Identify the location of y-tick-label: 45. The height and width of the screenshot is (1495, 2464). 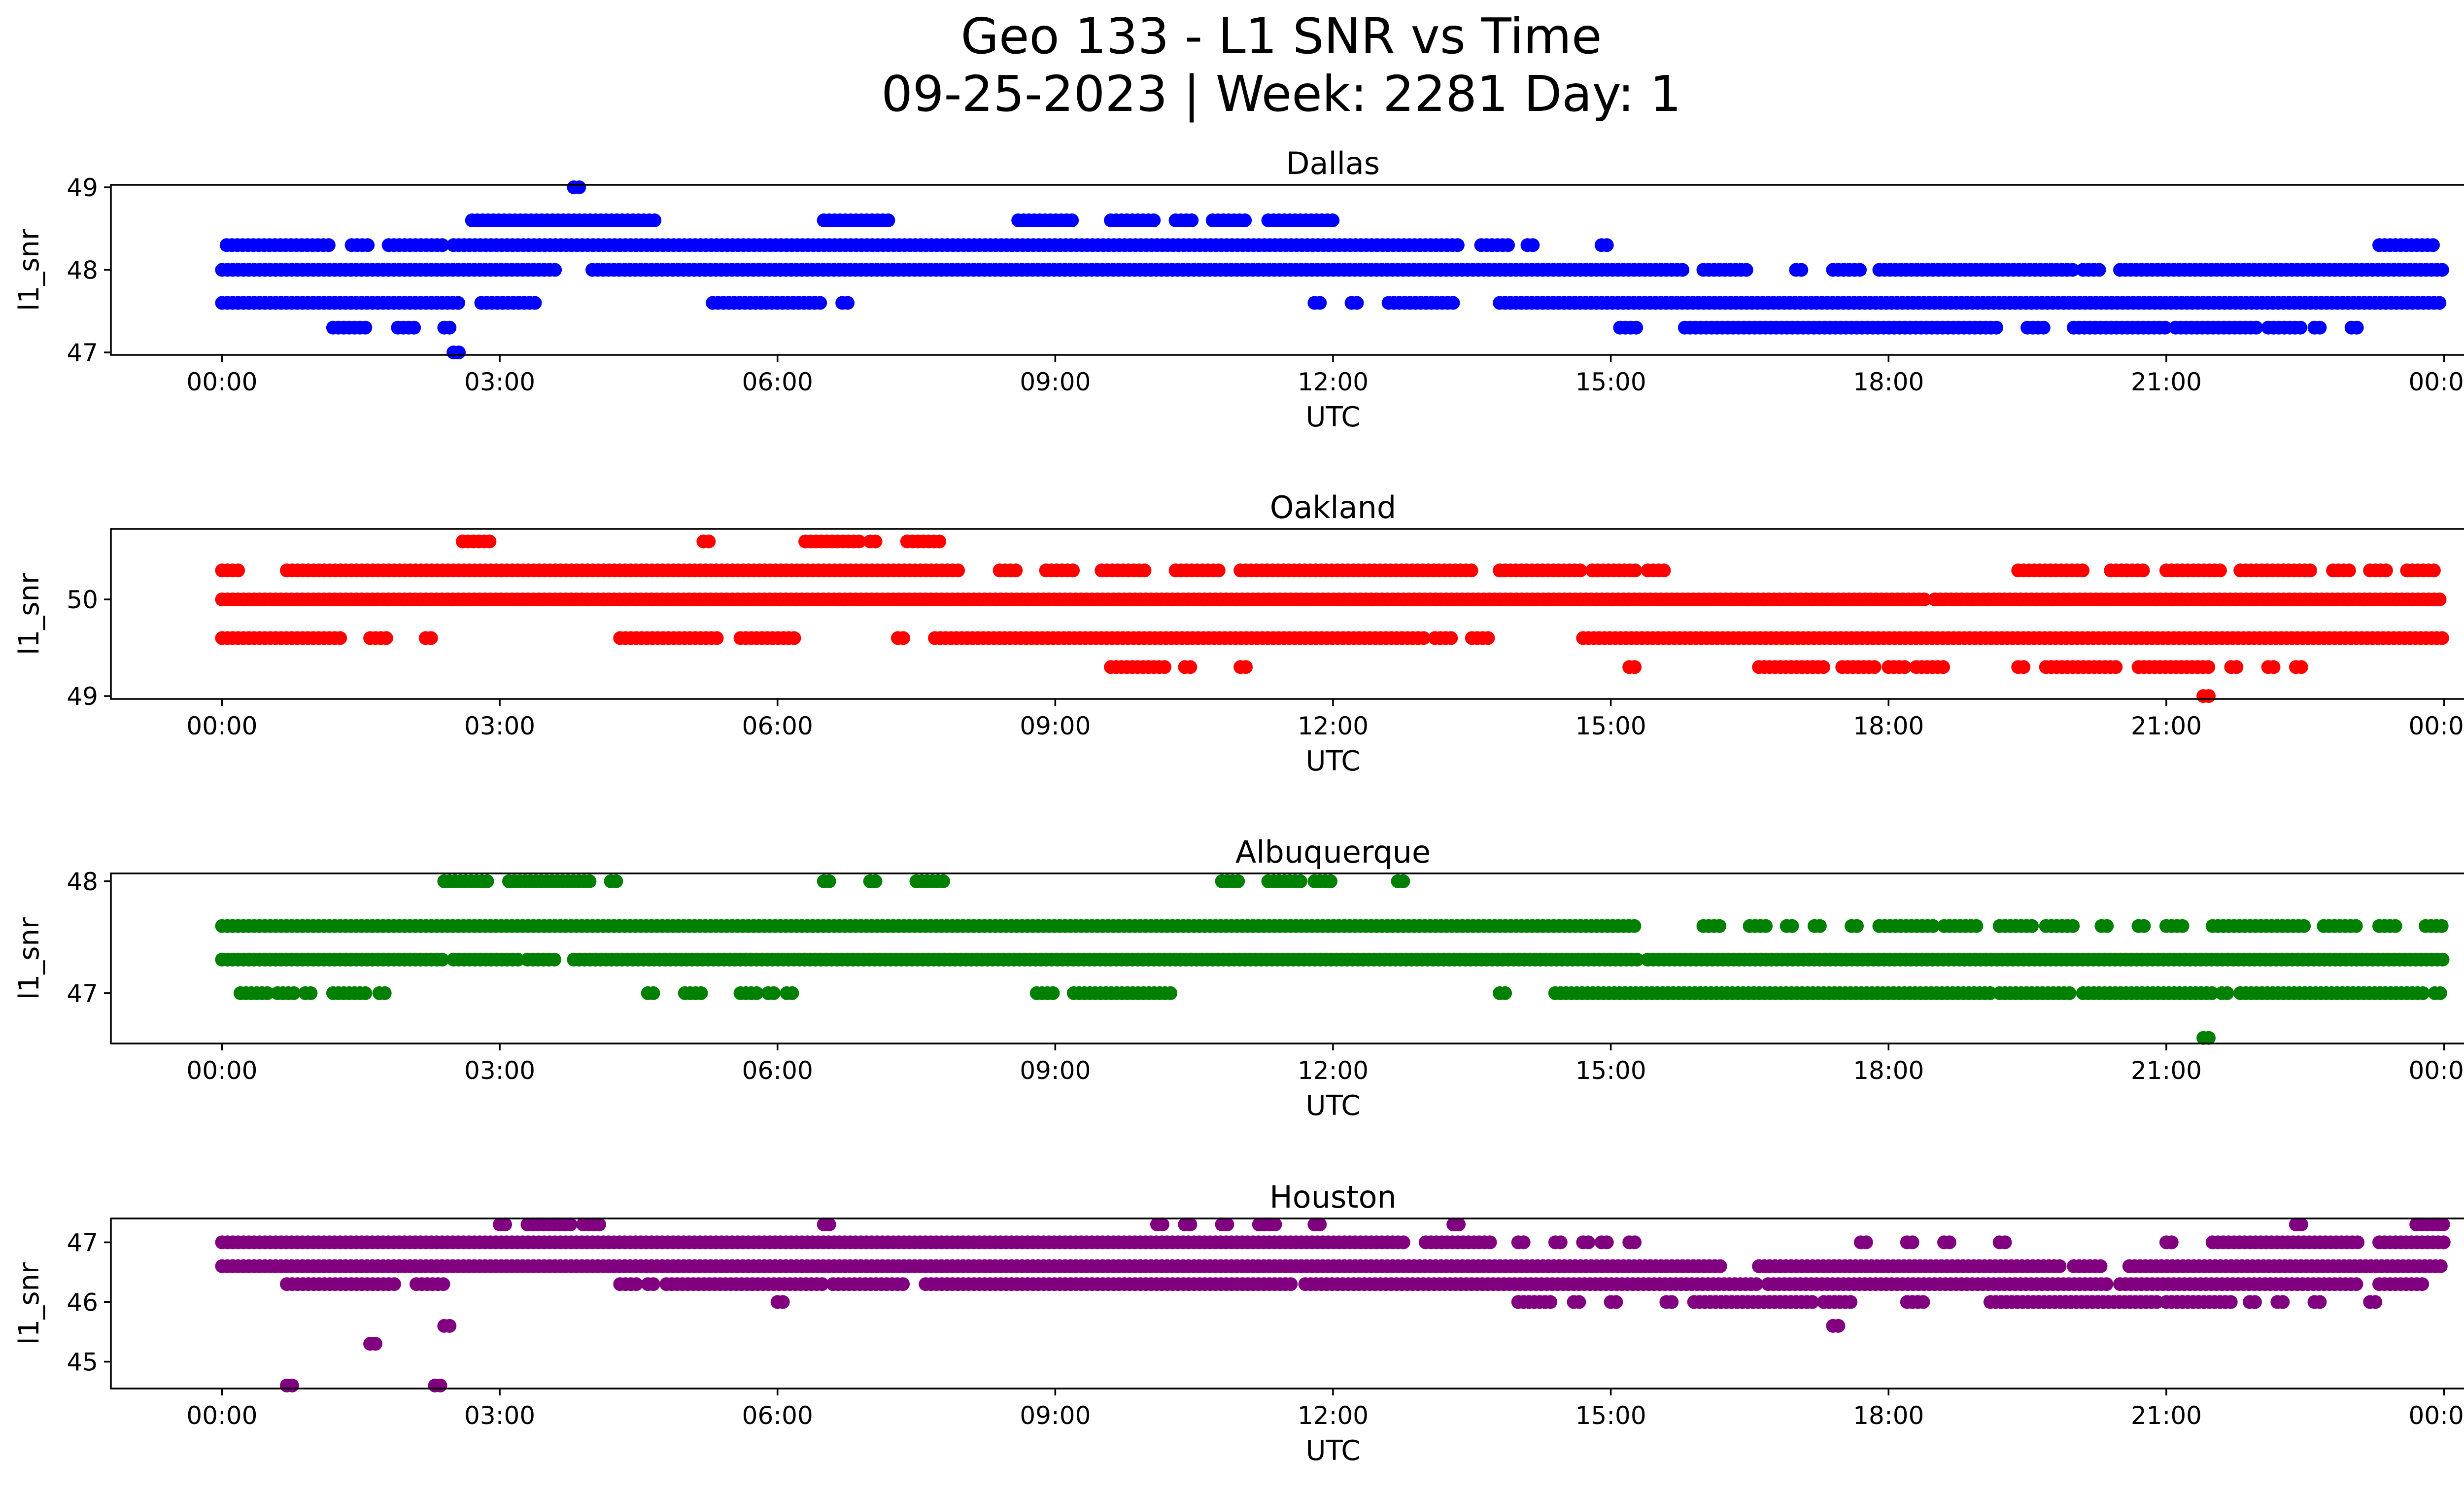
(82, 1362).